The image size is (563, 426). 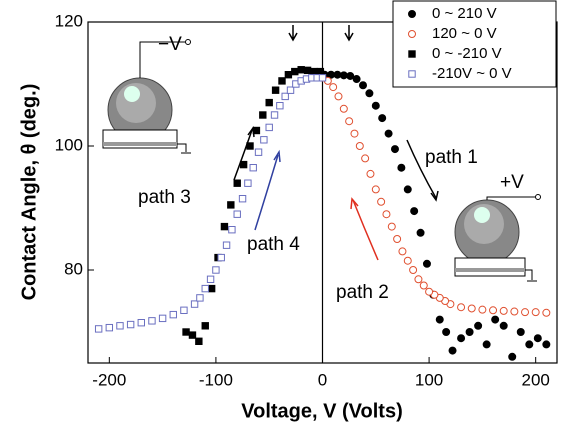 What do you see at coordinates (322, 411) in the screenshot?
I see `x-axis-label: Voltage, V (Volts)` at bounding box center [322, 411].